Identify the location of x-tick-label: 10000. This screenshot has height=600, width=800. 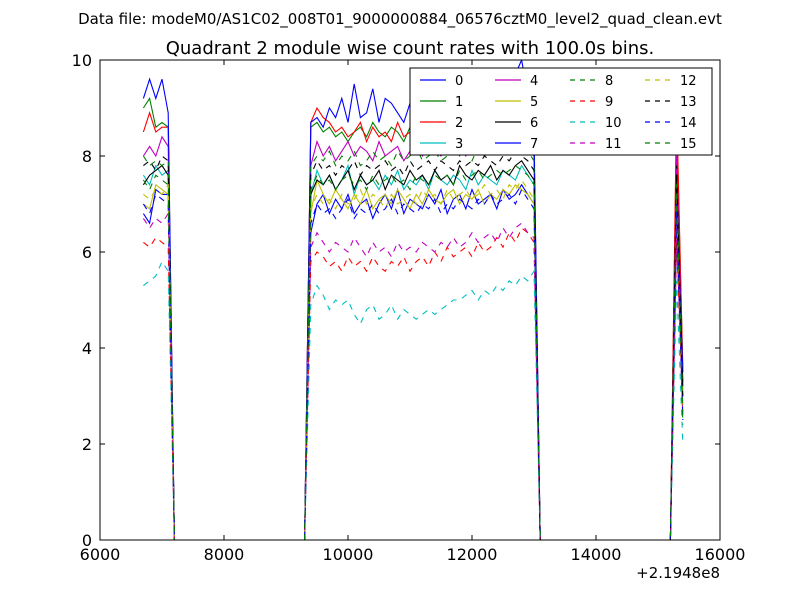
(348, 554).